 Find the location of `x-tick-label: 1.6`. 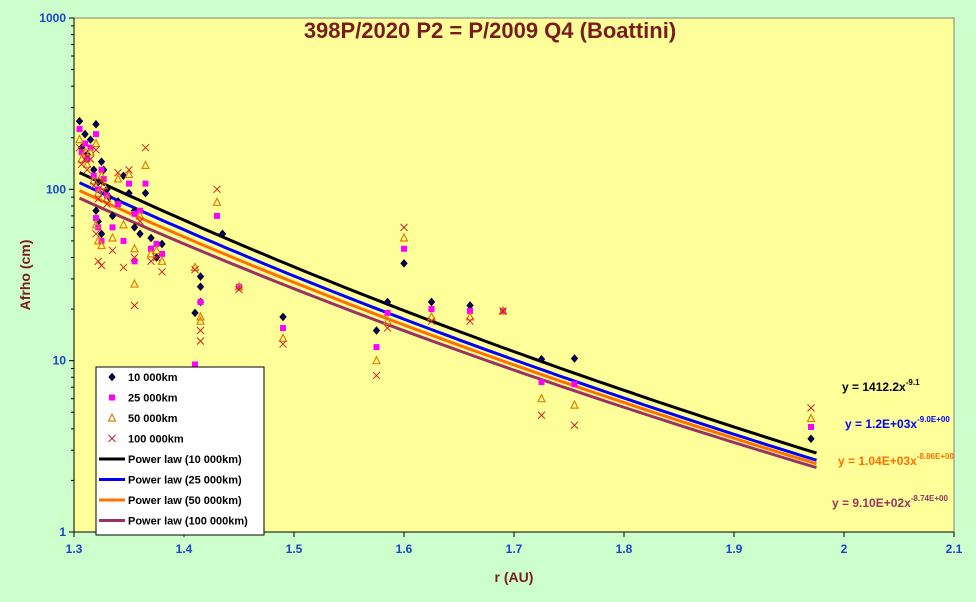

x-tick-label: 1.6 is located at coordinates (404, 549).